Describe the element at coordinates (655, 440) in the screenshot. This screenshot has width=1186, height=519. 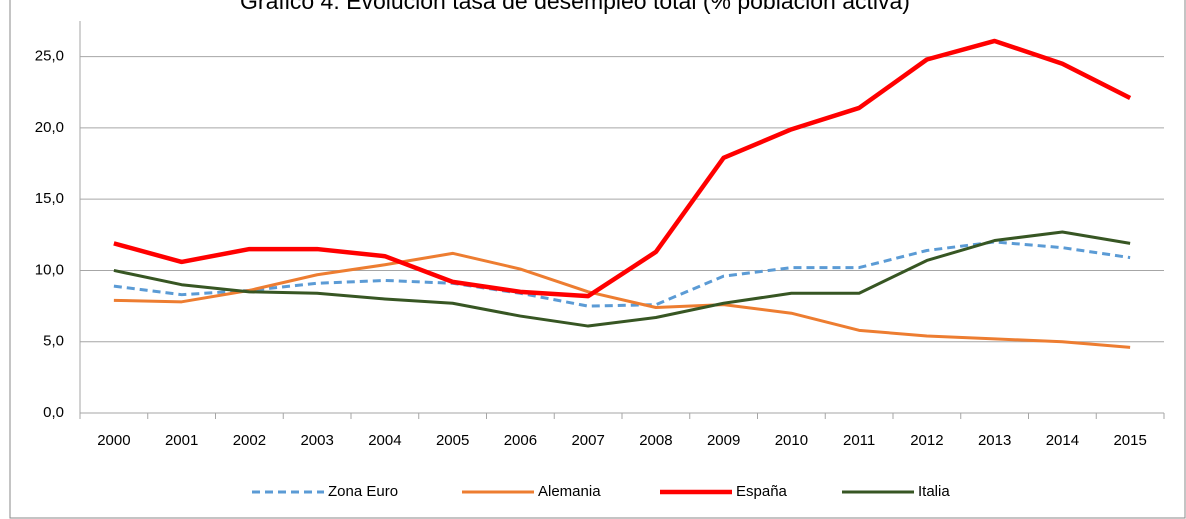
I see `x-tick-label: 2008` at that location.